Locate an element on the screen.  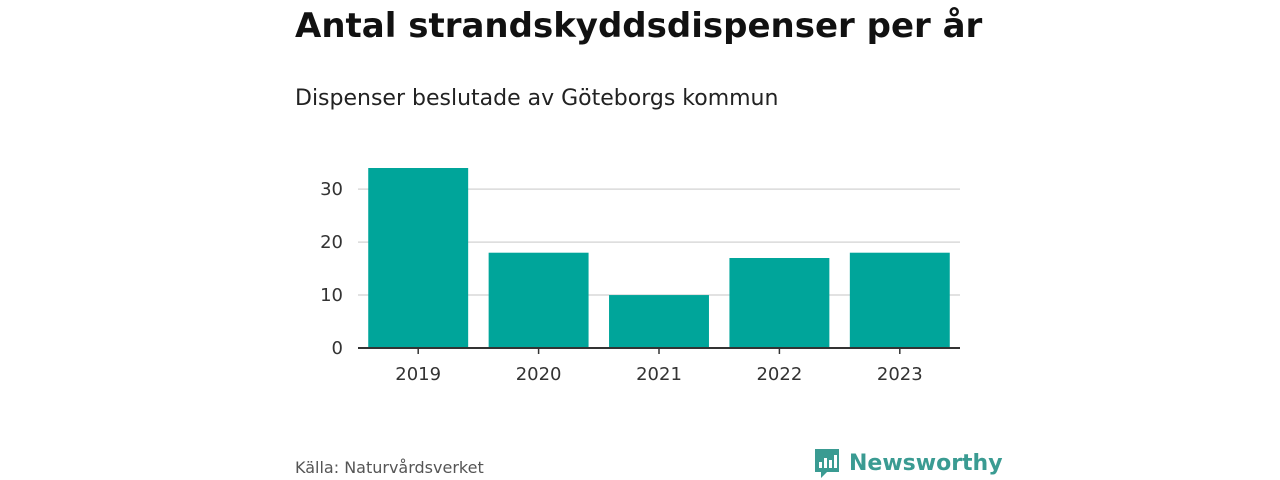
bar-2022 is located at coordinates (779, 303).